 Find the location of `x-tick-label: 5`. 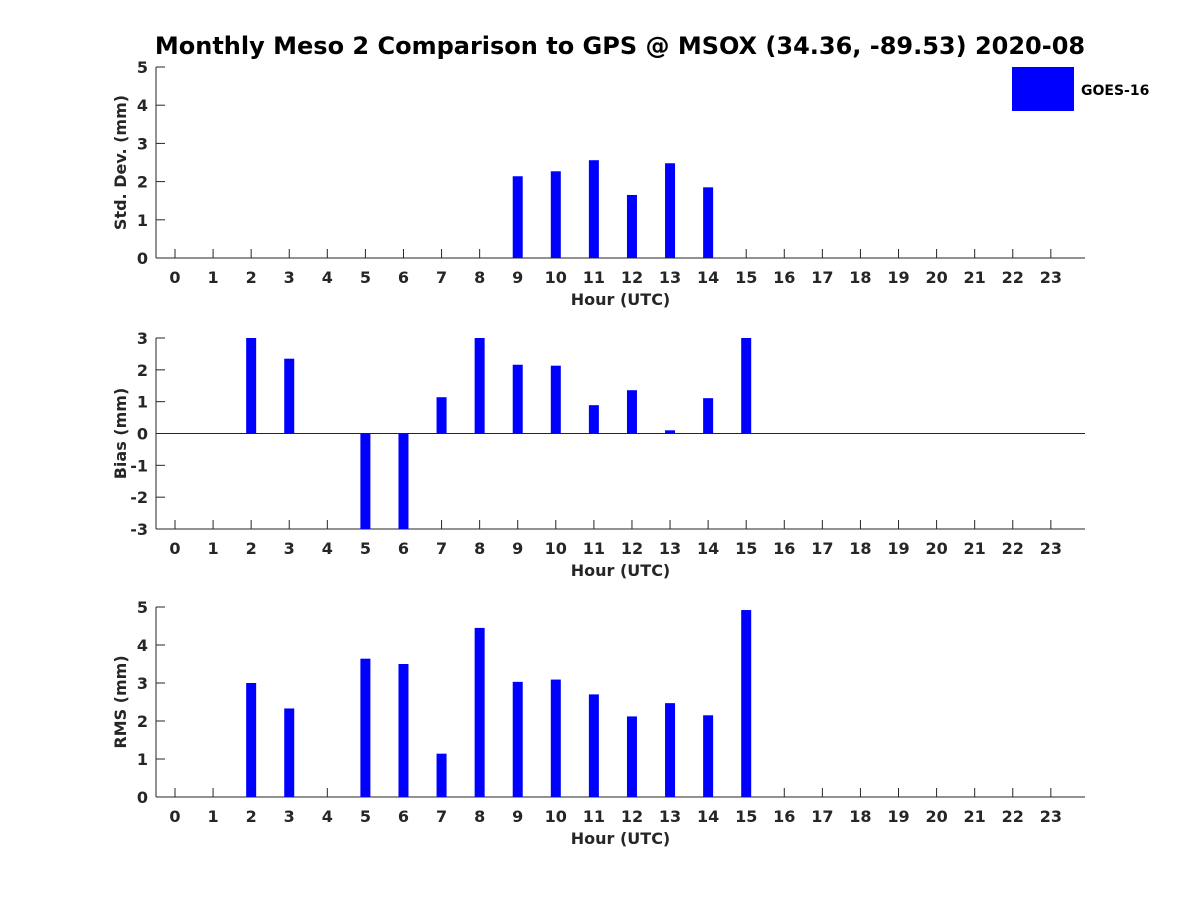

x-tick-label: 5 is located at coordinates (365, 816).